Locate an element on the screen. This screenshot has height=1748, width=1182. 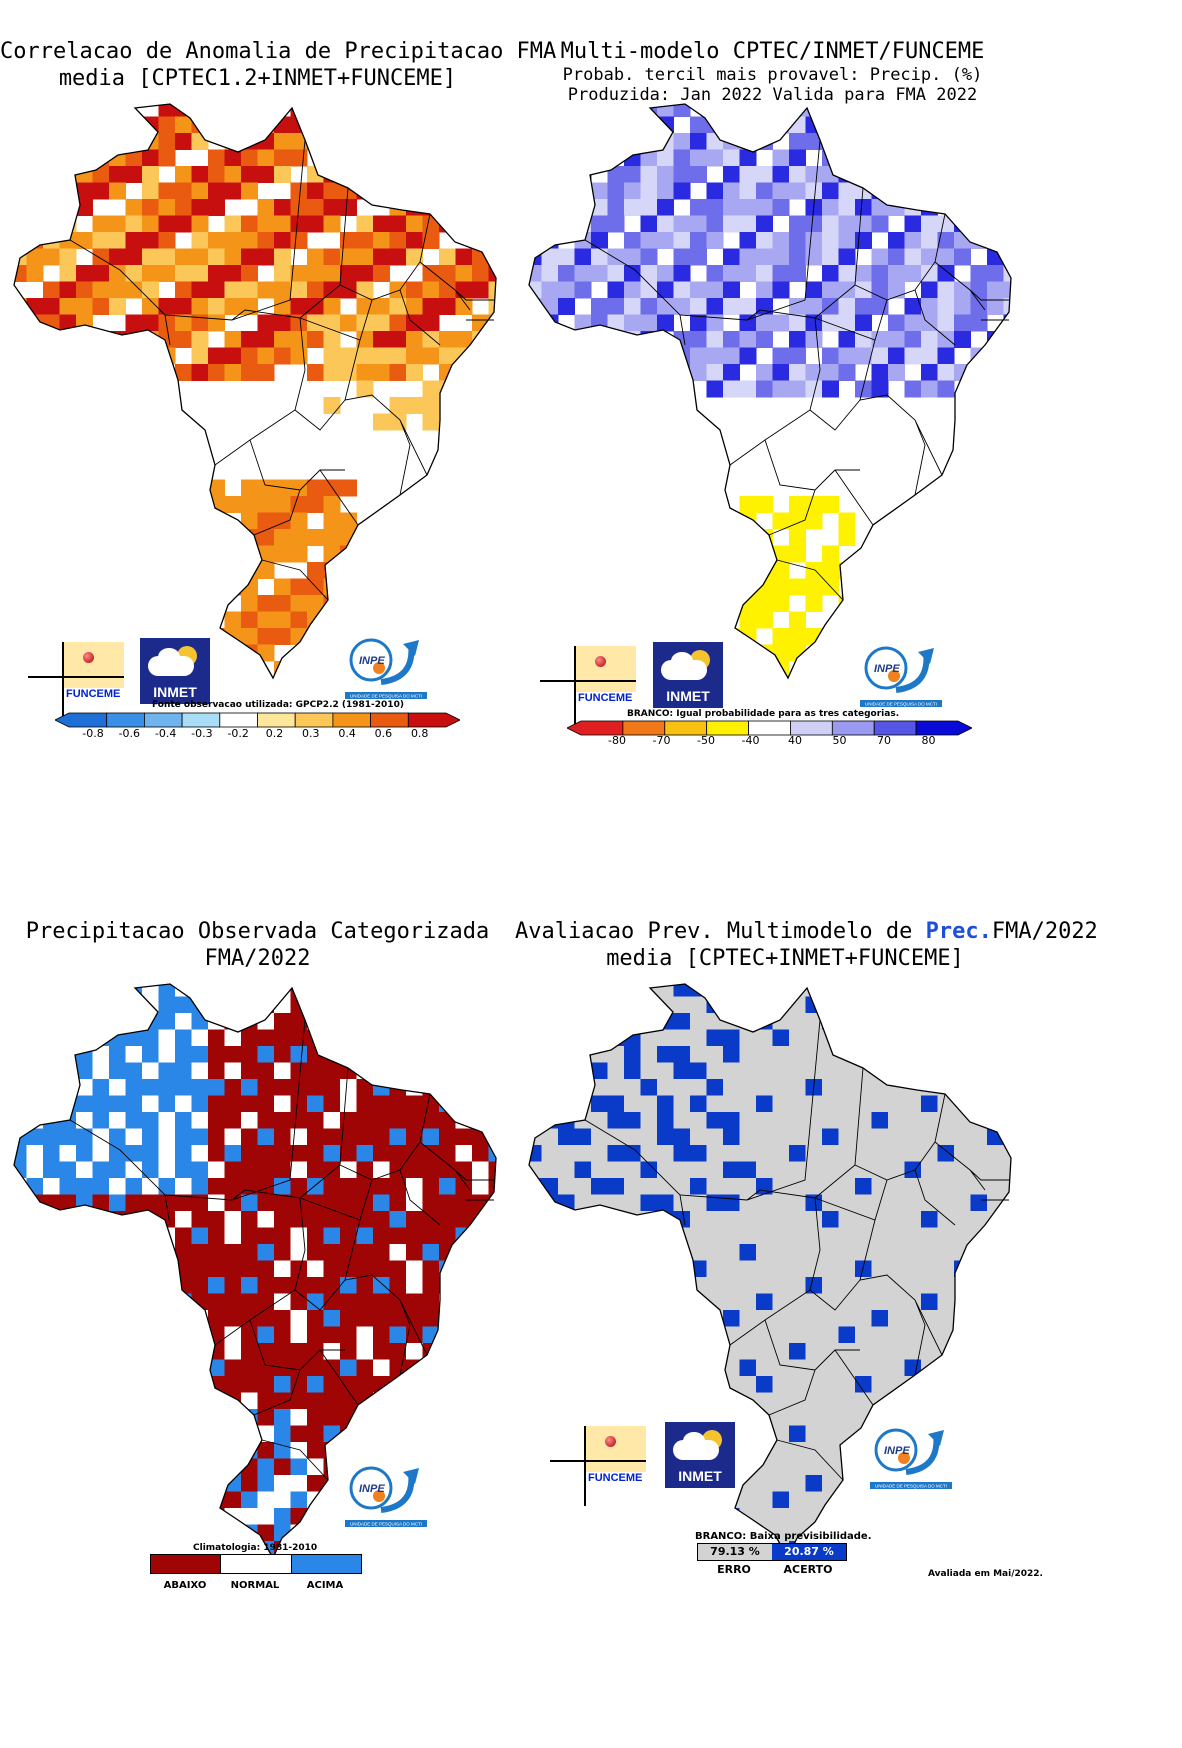
brazil-outline is located at coordinates (255, 391).